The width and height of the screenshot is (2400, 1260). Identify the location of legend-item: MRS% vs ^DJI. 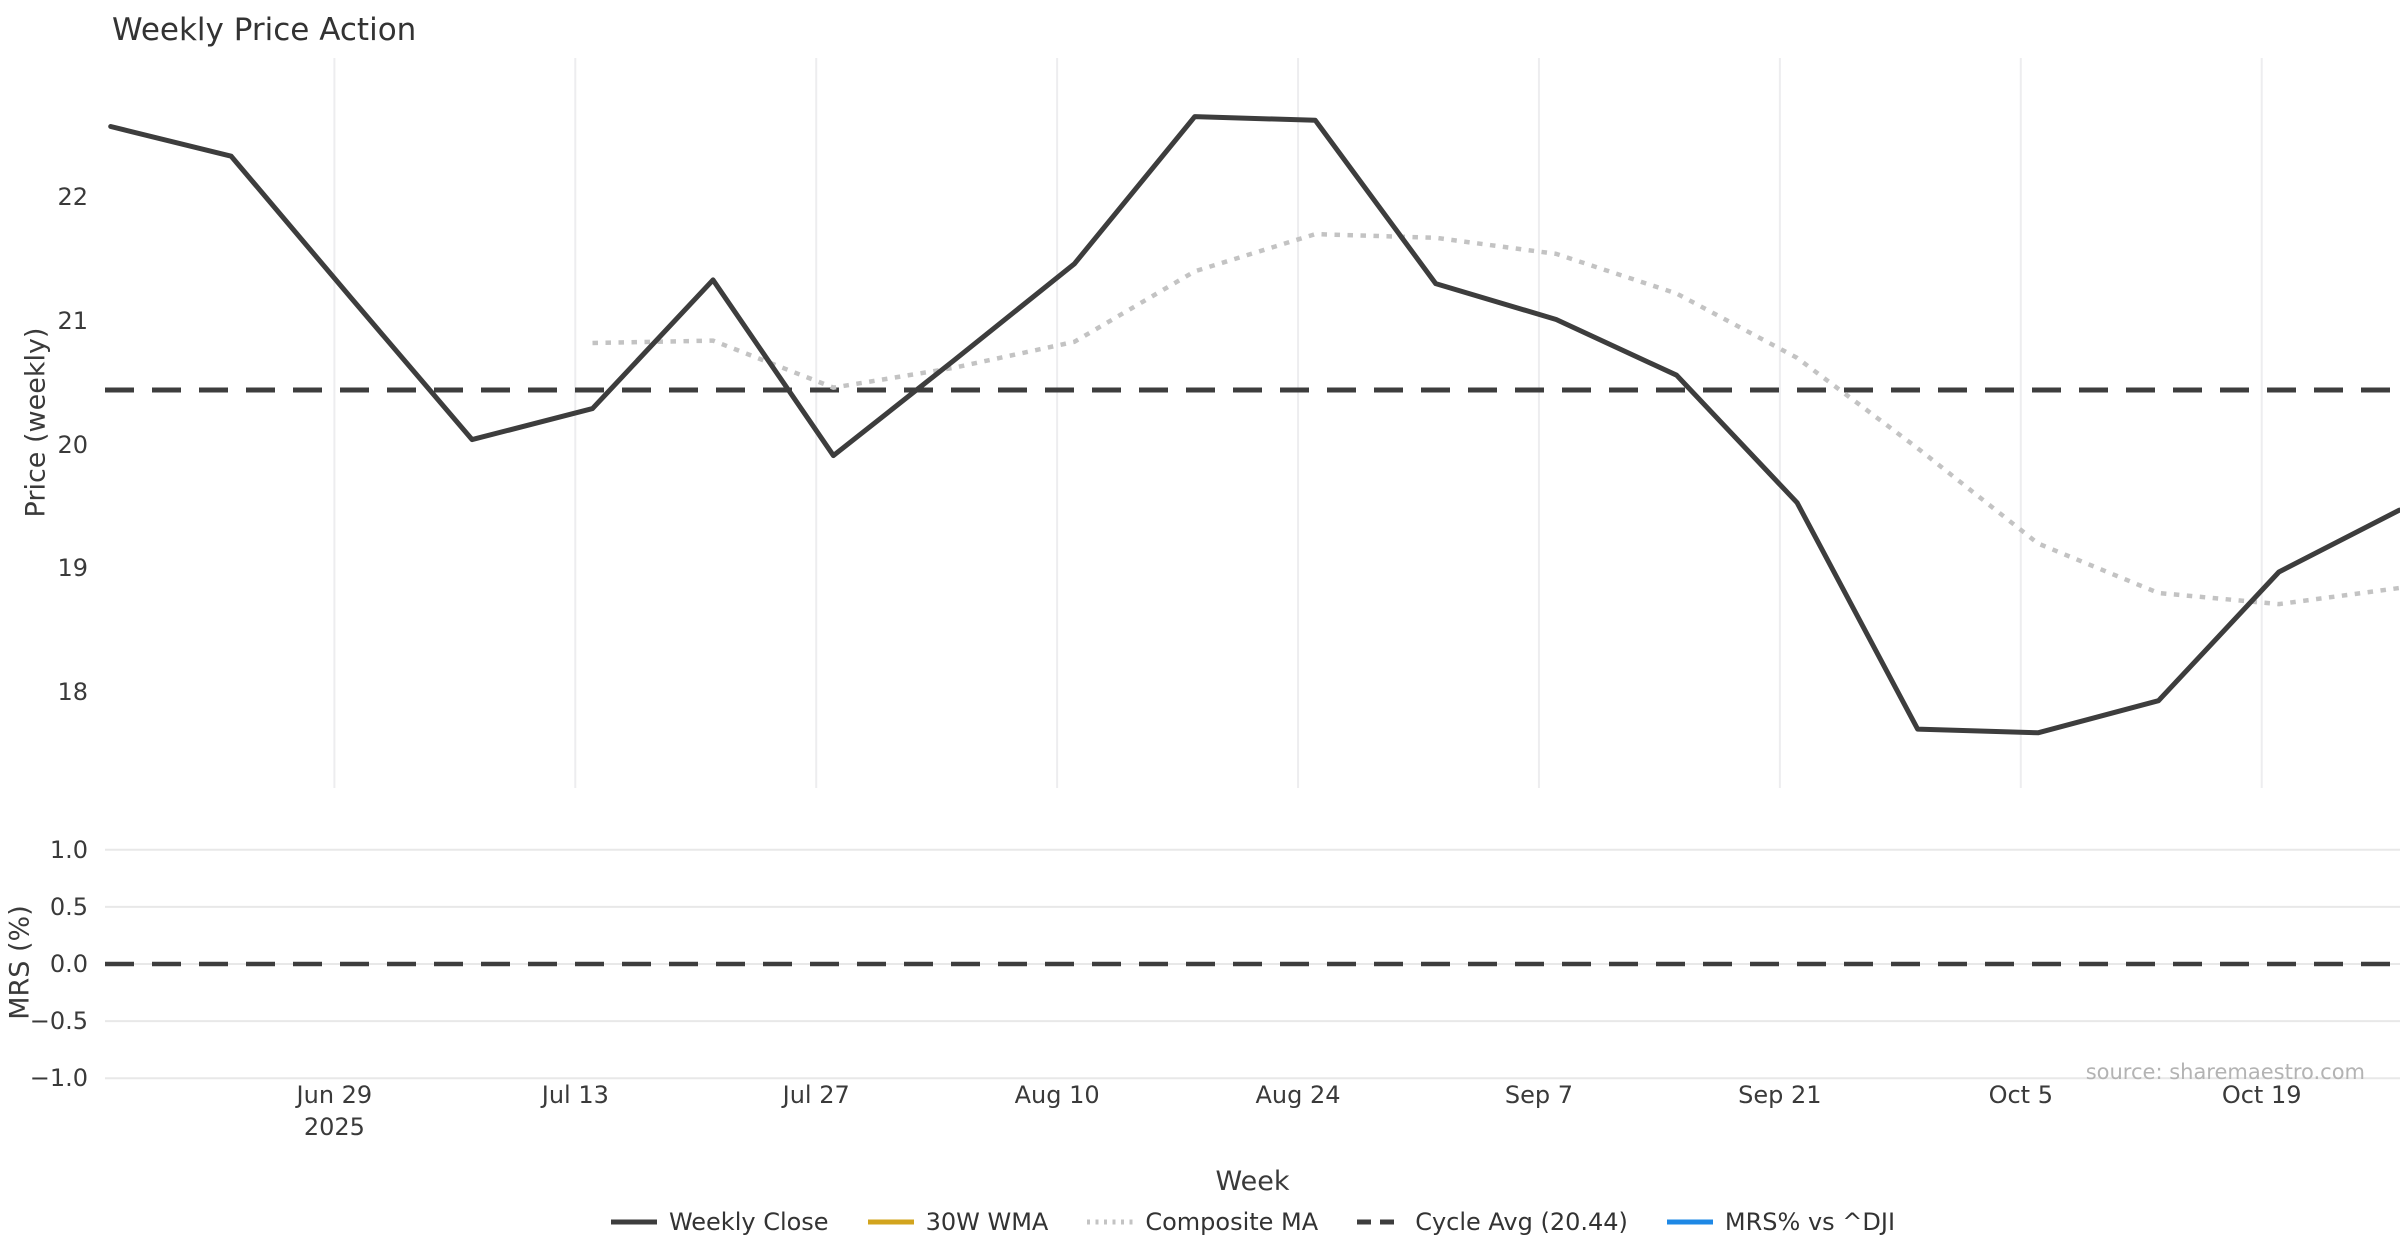
(1780, 1222).